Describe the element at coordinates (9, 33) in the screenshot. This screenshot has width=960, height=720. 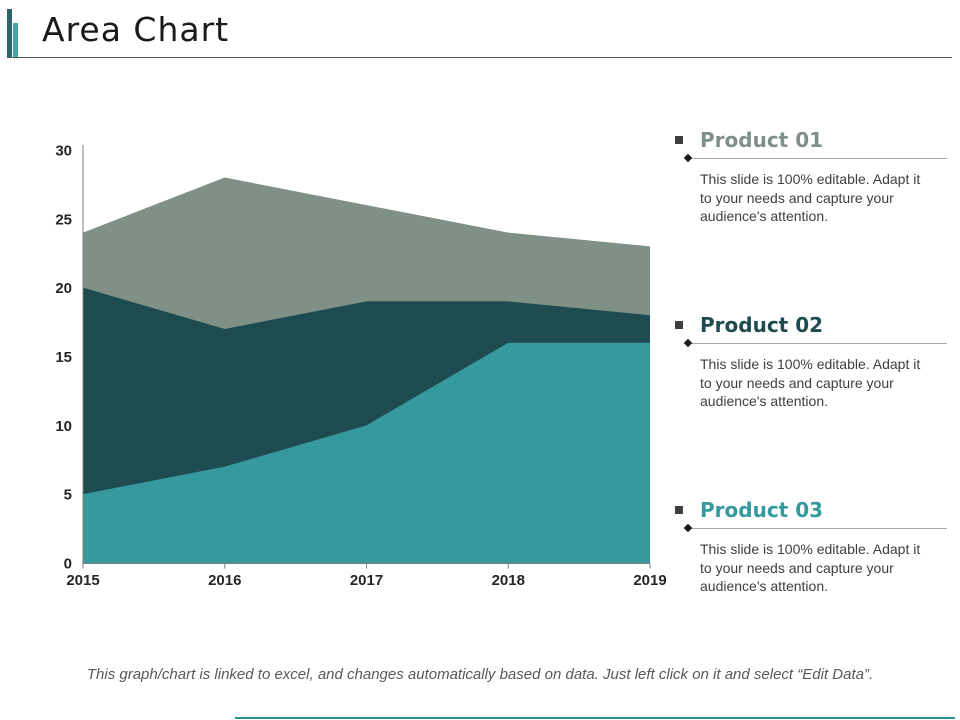
I see `accent-bar-dark` at that location.